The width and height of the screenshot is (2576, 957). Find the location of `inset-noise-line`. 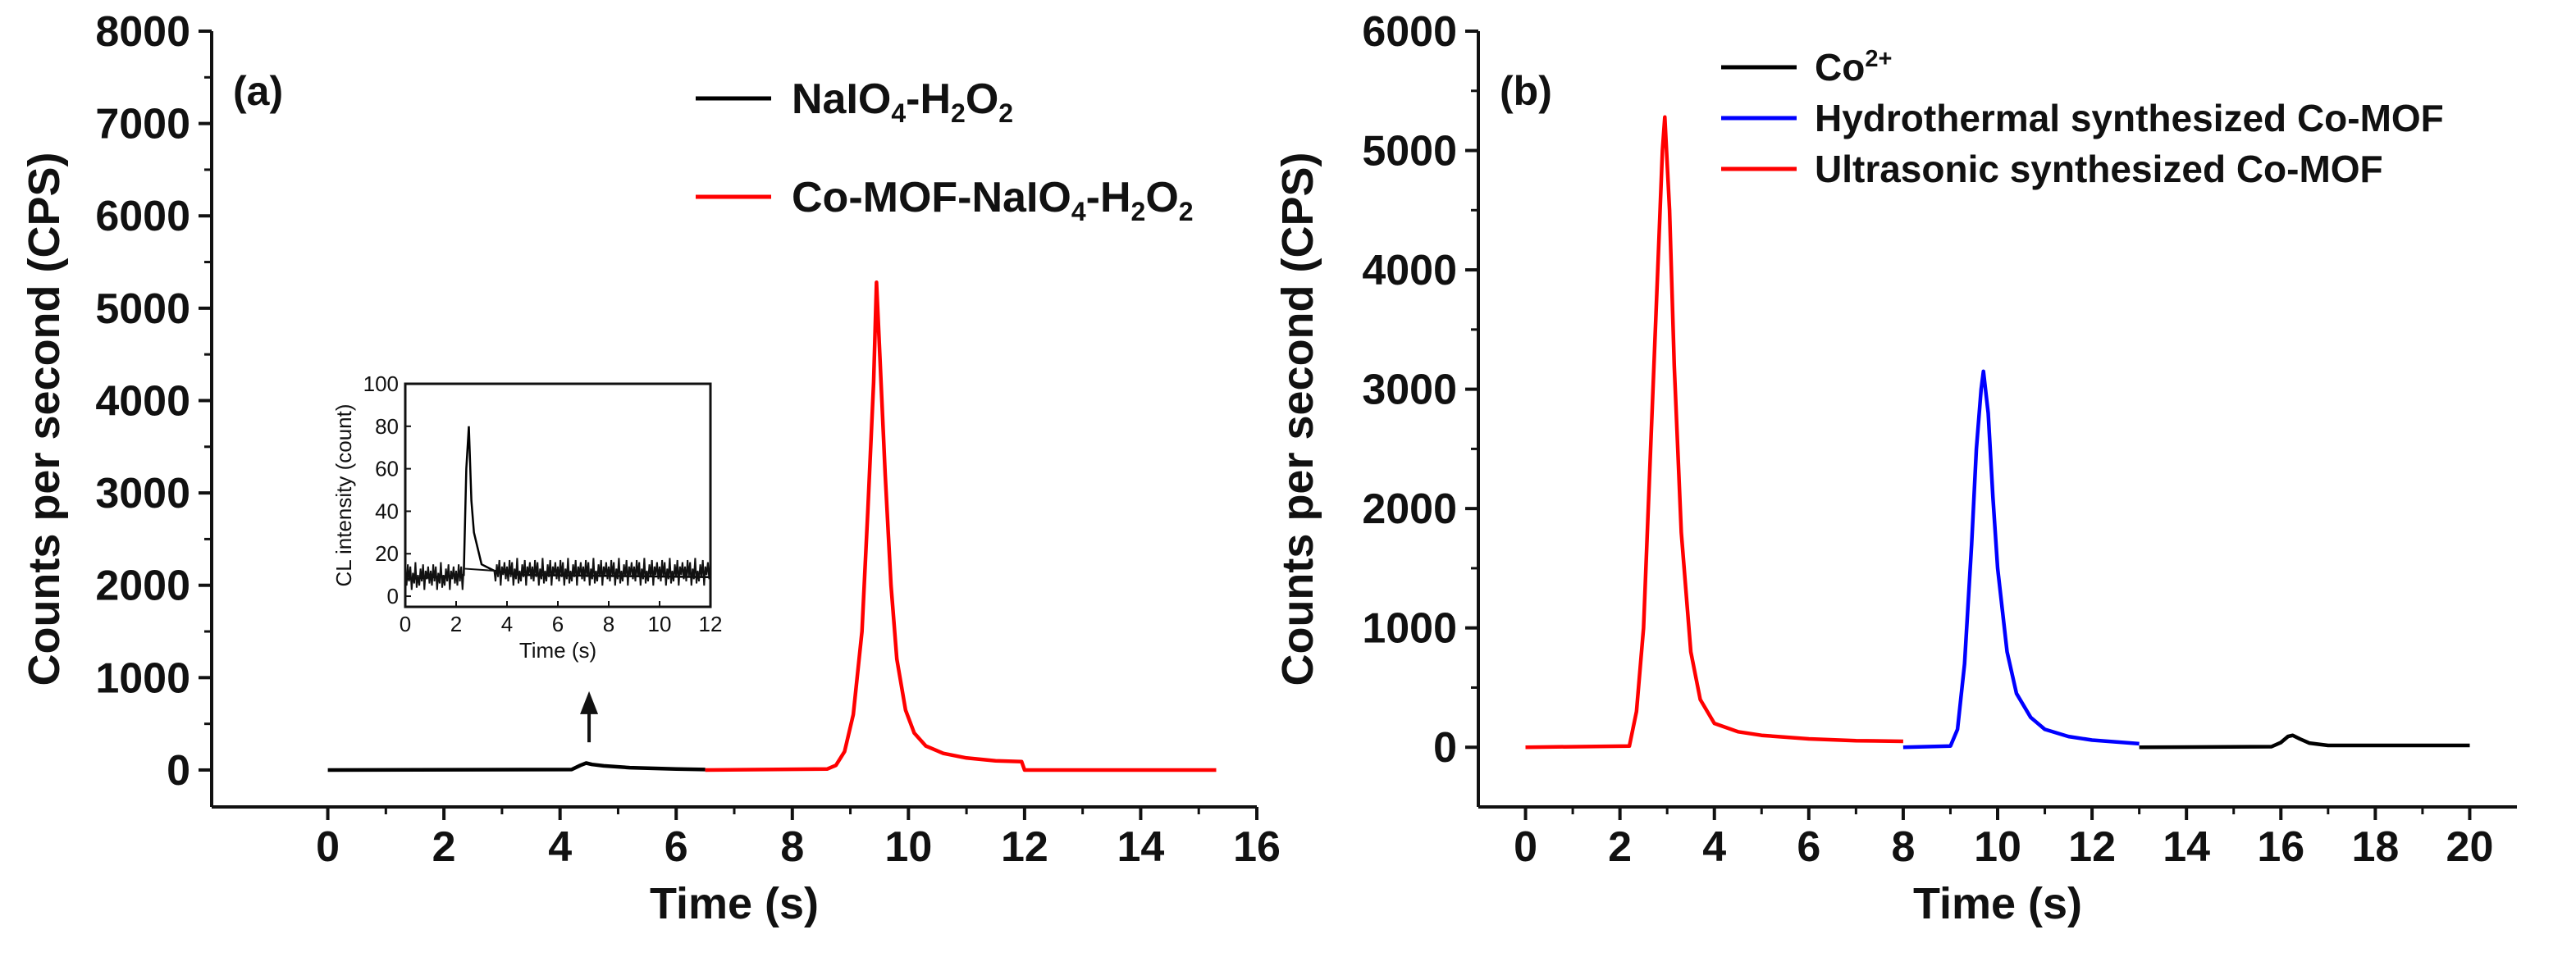

inset-noise-line is located at coordinates (557, 574).